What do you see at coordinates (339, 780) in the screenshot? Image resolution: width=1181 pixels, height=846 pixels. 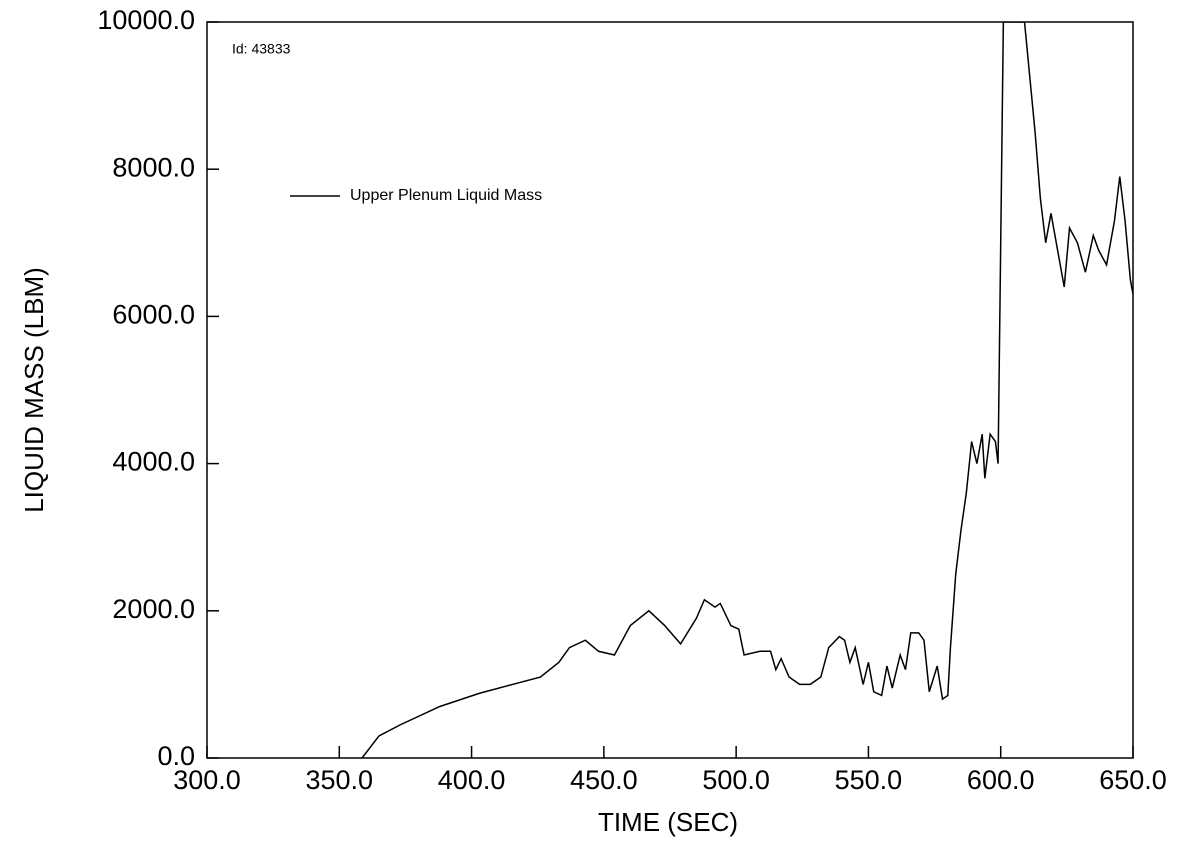 I see `x-tick-label: 350.0` at bounding box center [339, 780].